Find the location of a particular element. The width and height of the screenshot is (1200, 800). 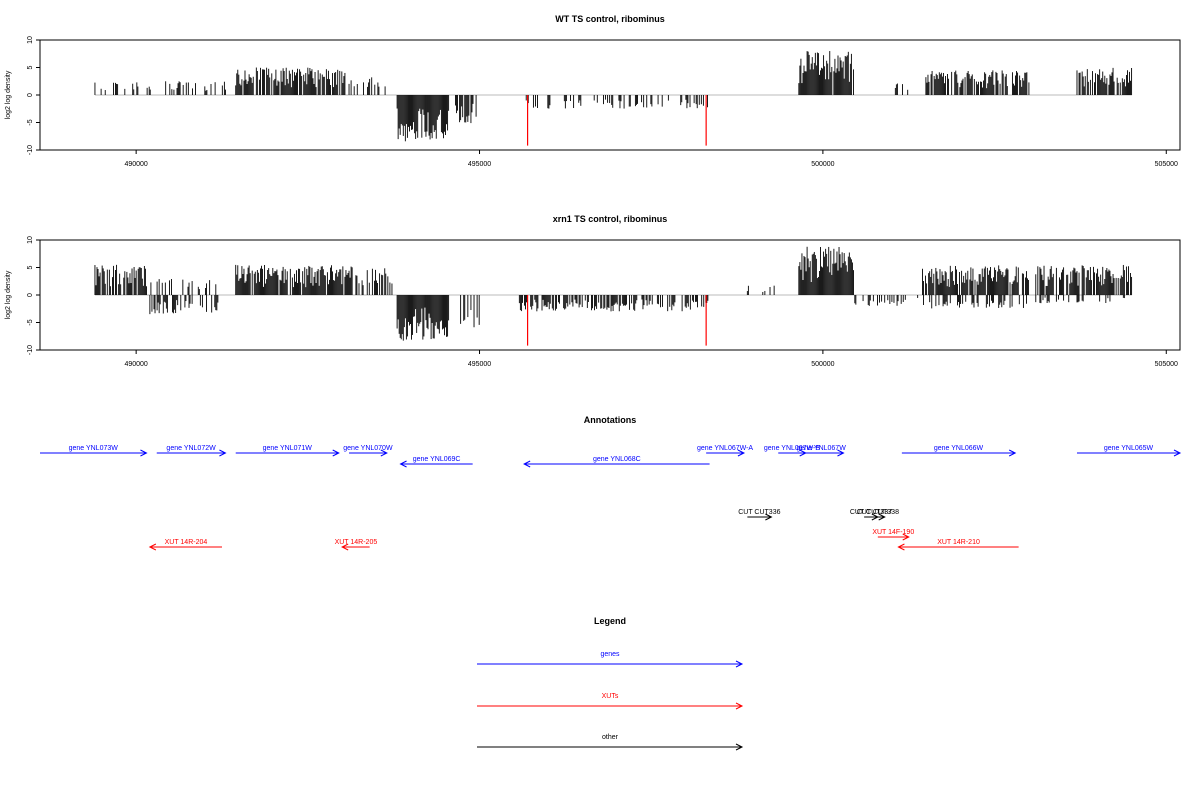

annotation-label: gene YNL067W-A is located at coordinates (725, 448).